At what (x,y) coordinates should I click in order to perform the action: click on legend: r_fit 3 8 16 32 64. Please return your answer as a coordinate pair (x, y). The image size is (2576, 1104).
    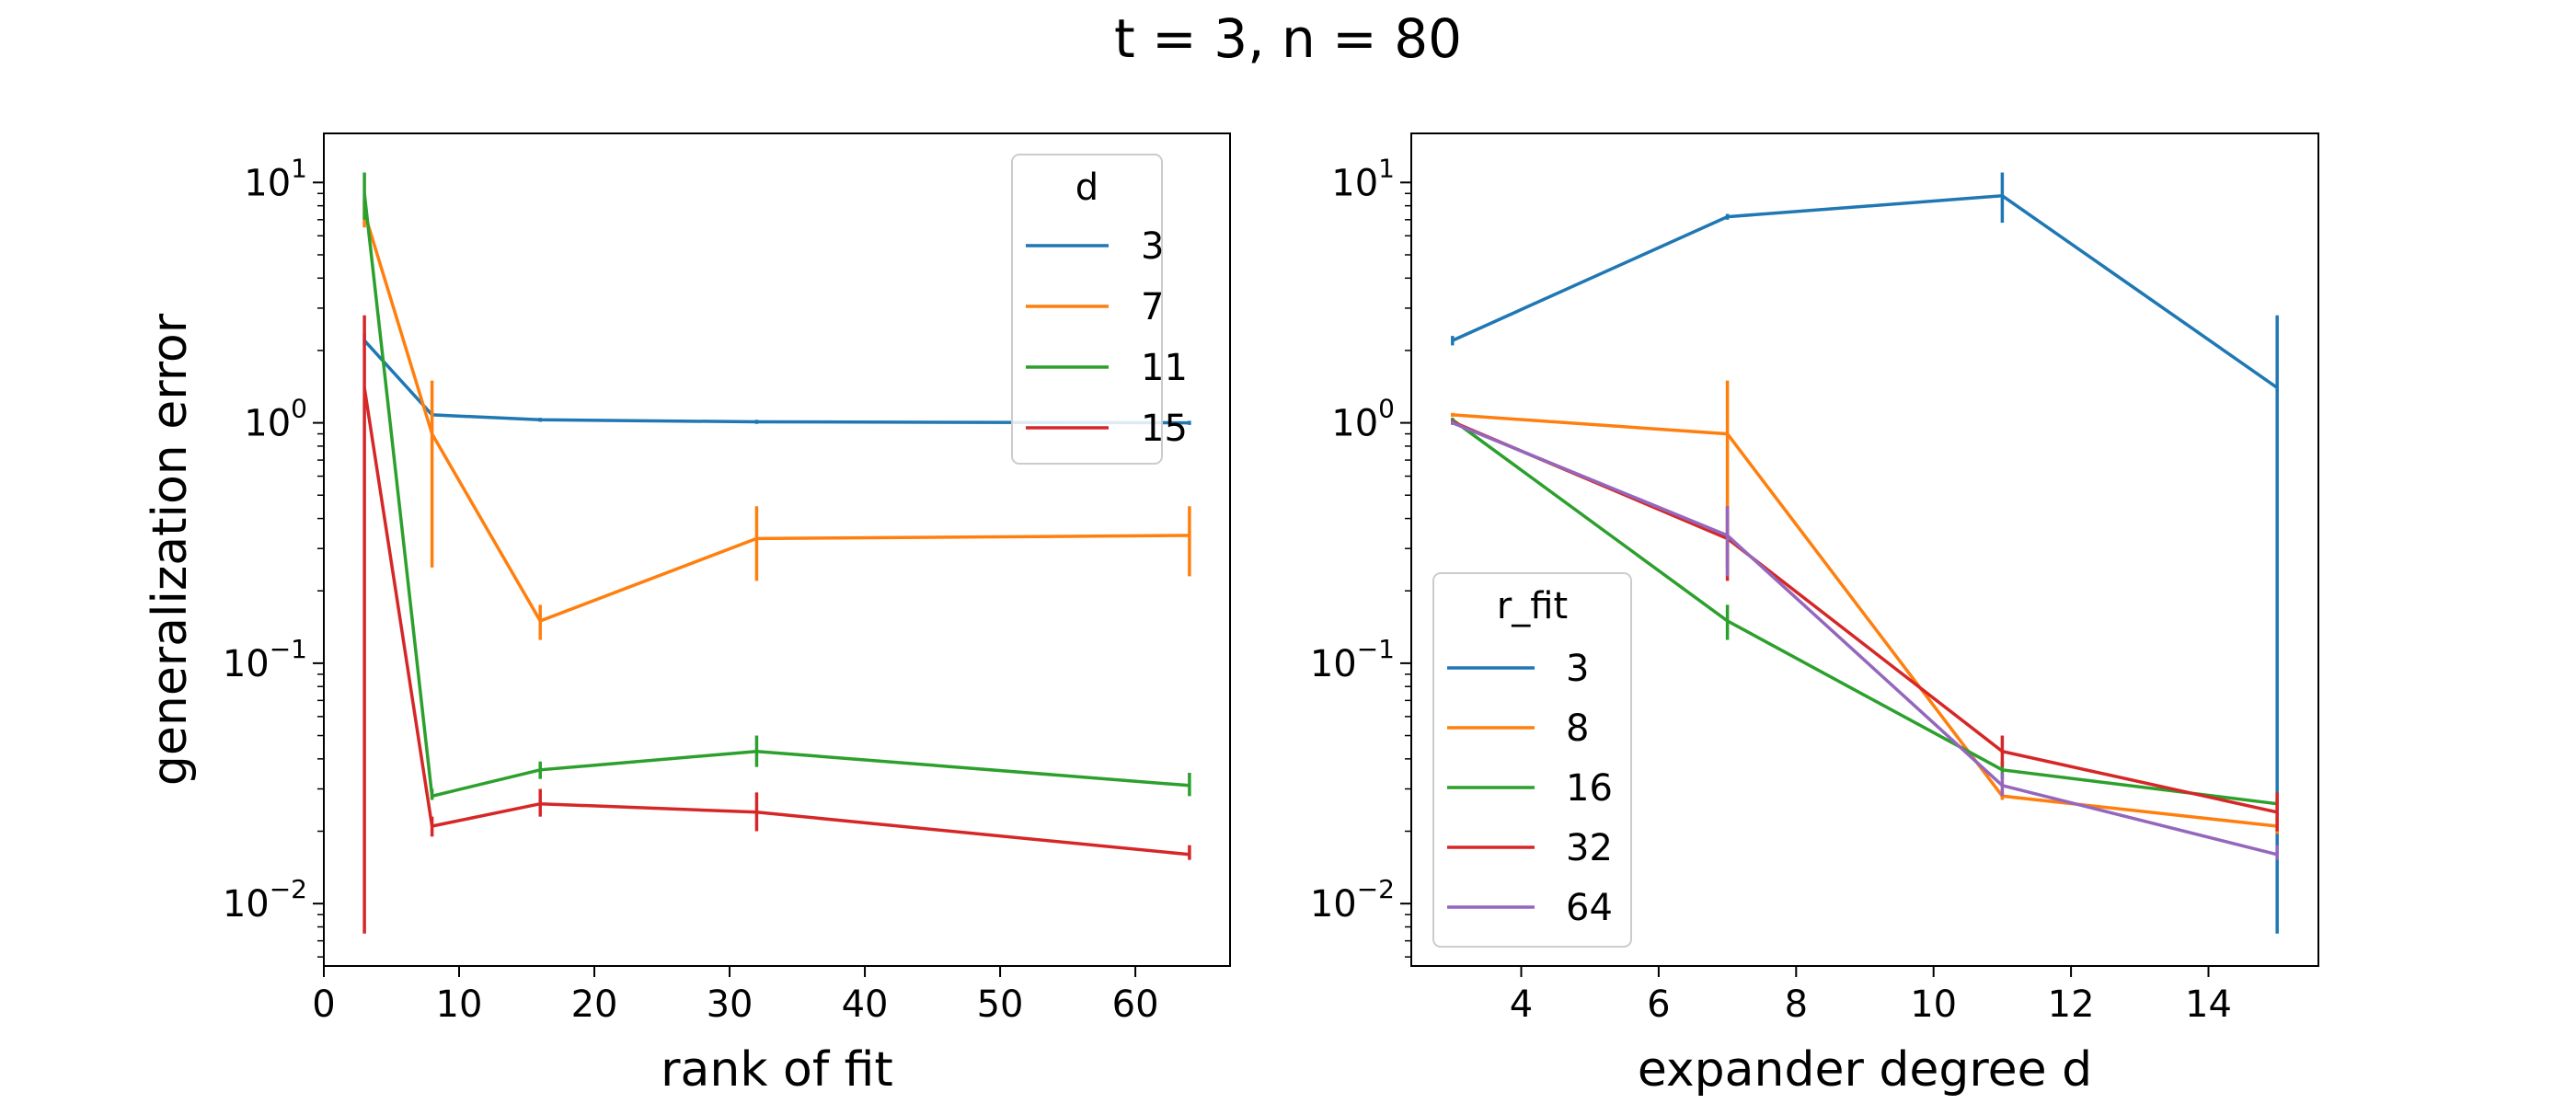
    Looking at the image, I should click on (1532, 760).